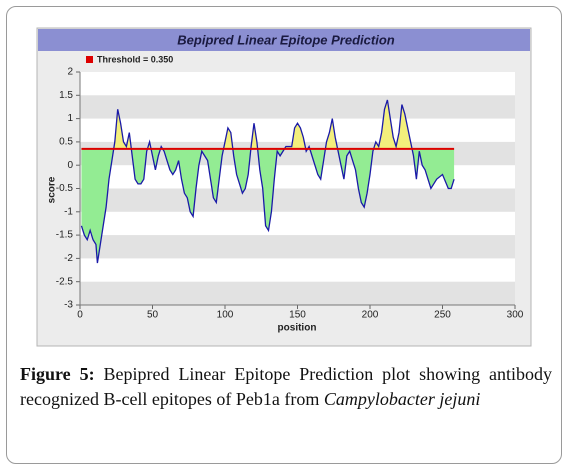 This screenshot has height=472, width=570. I want to click on area-above-threshold, so click(263, 124).